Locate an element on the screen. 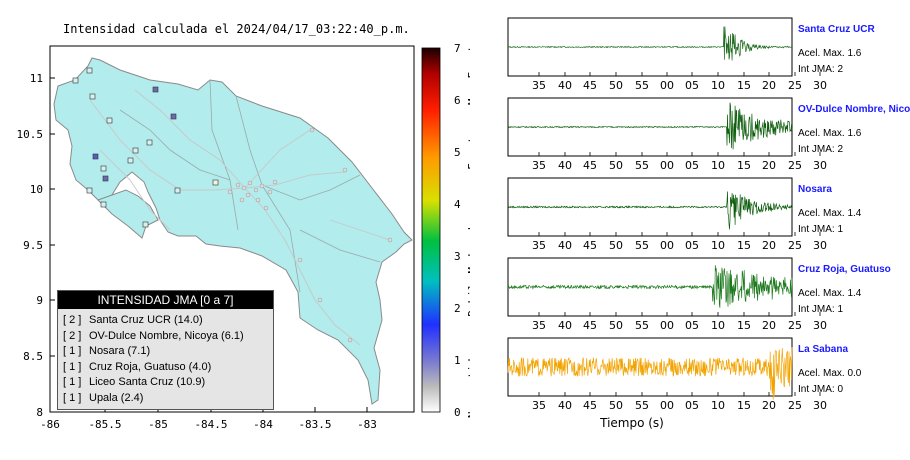  legend-station: Cruz Roja, Guatuso (4.0) is located at coordinates (150, 366).